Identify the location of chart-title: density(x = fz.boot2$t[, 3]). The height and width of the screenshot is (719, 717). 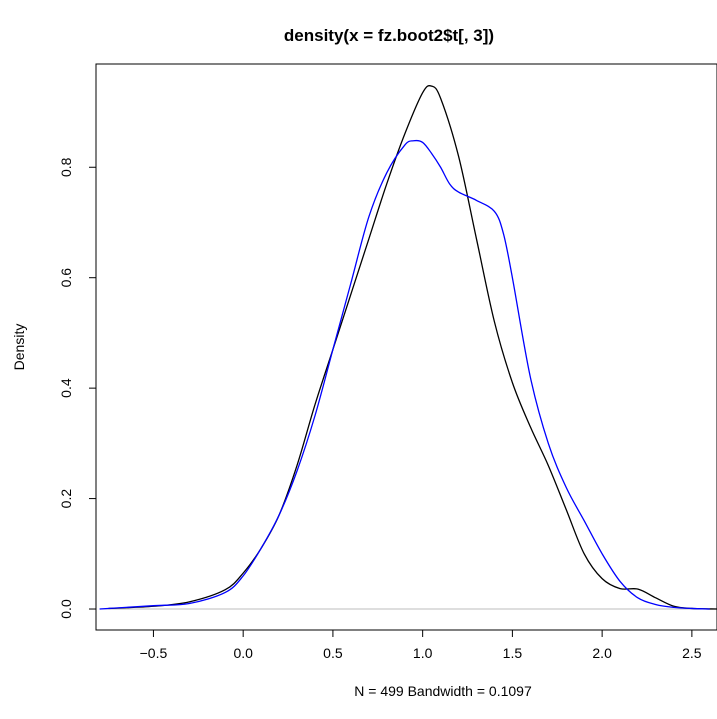
(389, 35).